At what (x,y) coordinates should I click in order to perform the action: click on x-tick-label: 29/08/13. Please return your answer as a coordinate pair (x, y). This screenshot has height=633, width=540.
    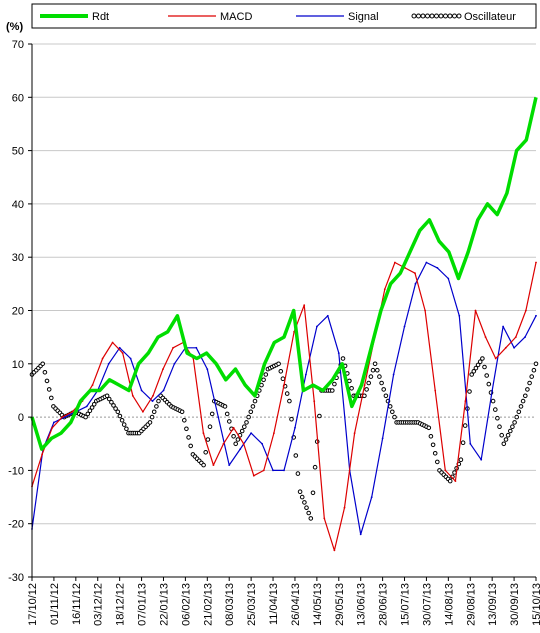
    Looking at the image, I should click on (471, 604).